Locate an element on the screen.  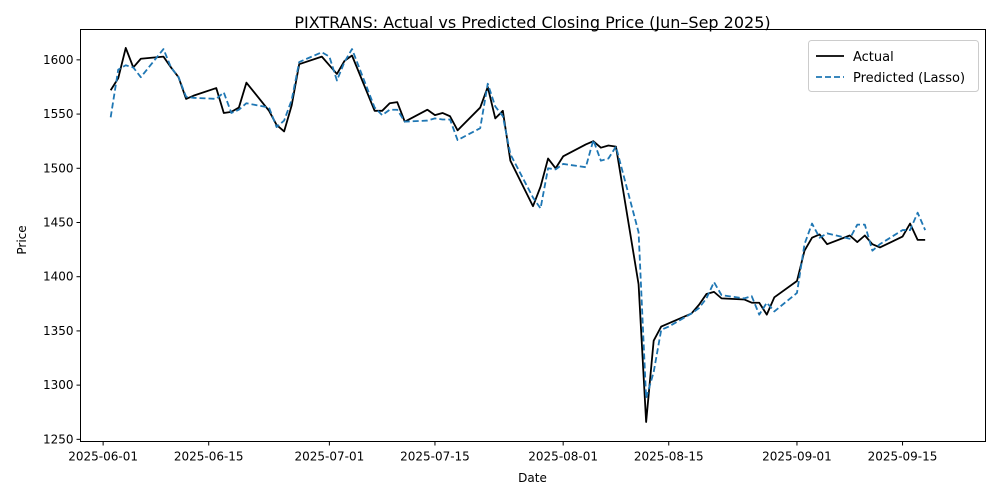
y-tick-label: 1600 is located at coordinates (58, 60).